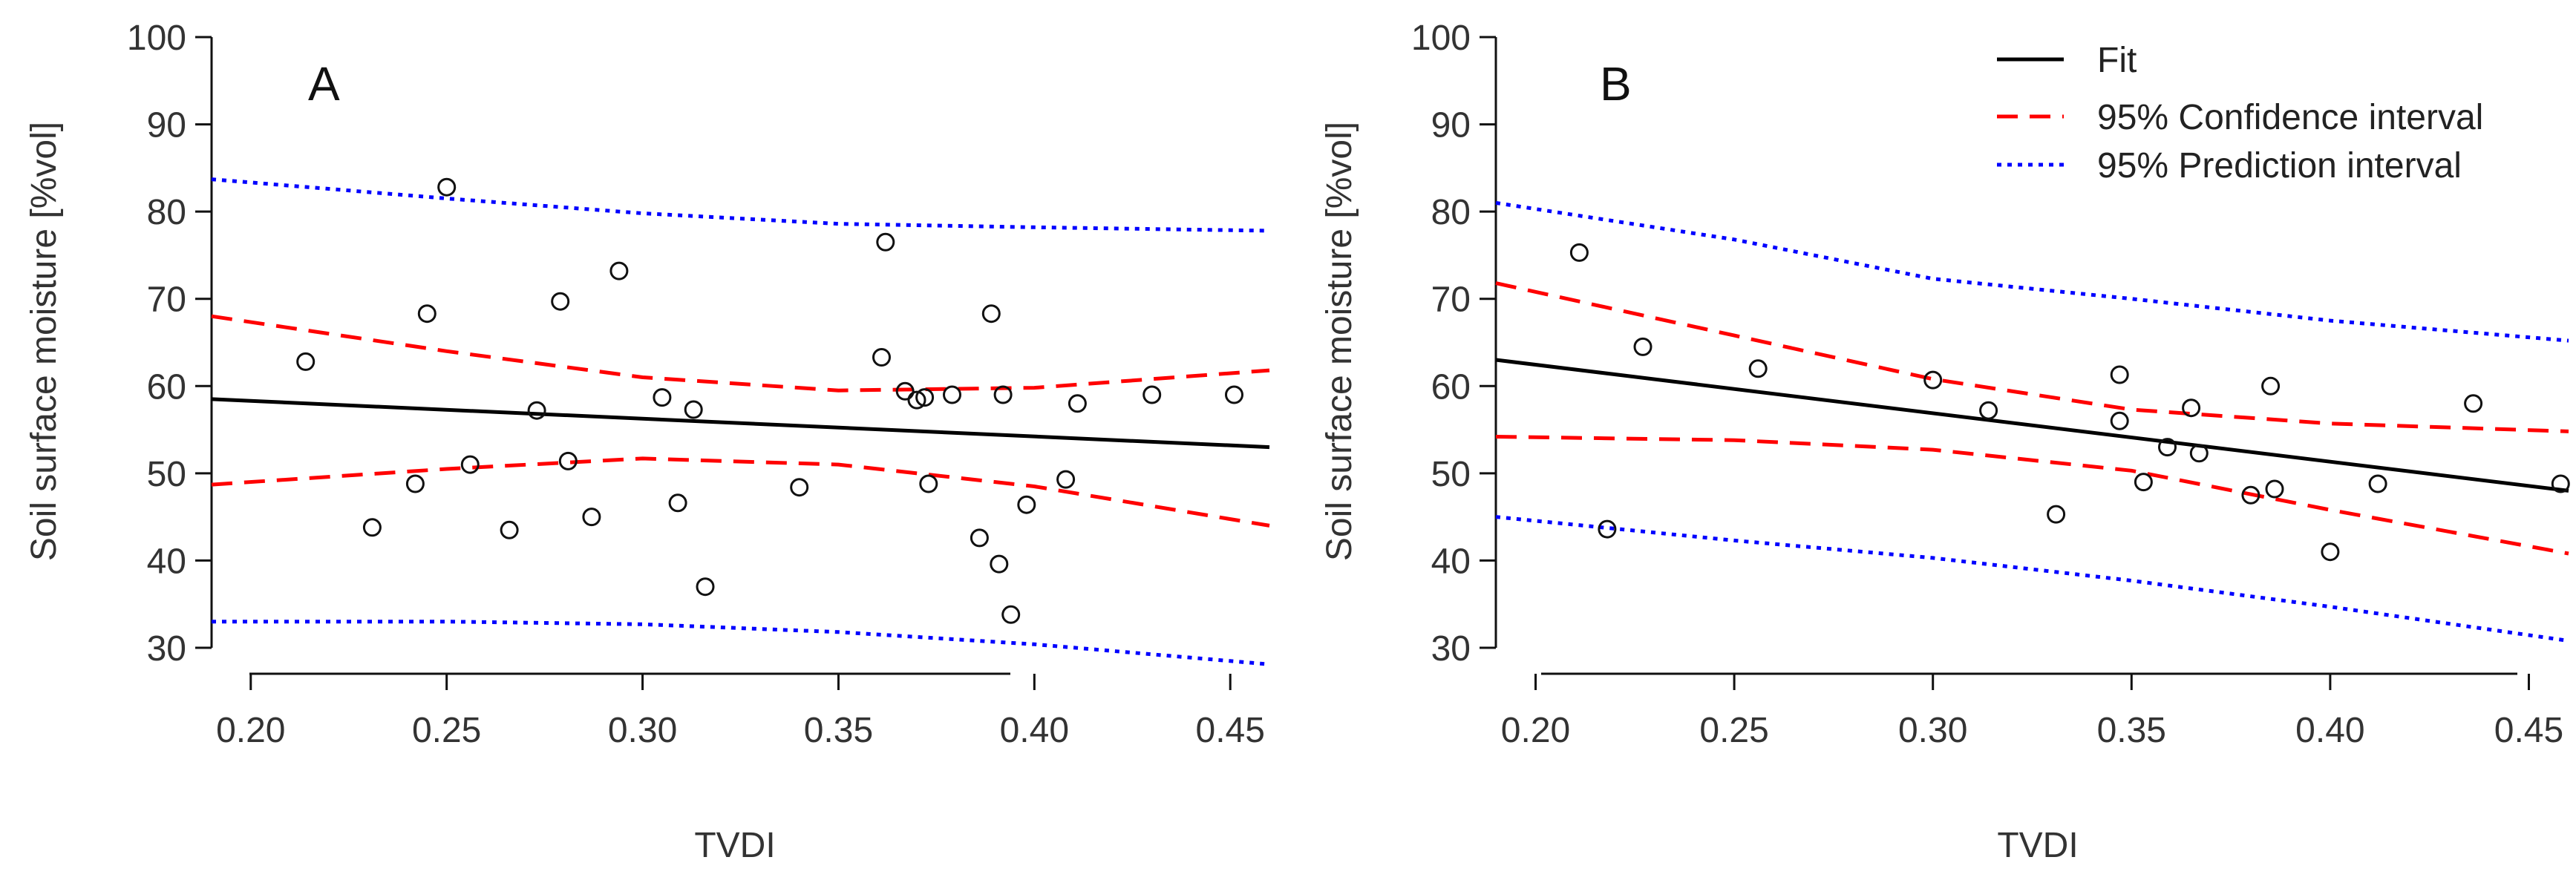 This screenshot has height=883, width=2576. I want to click on series-a-fit, so click(740, 424).